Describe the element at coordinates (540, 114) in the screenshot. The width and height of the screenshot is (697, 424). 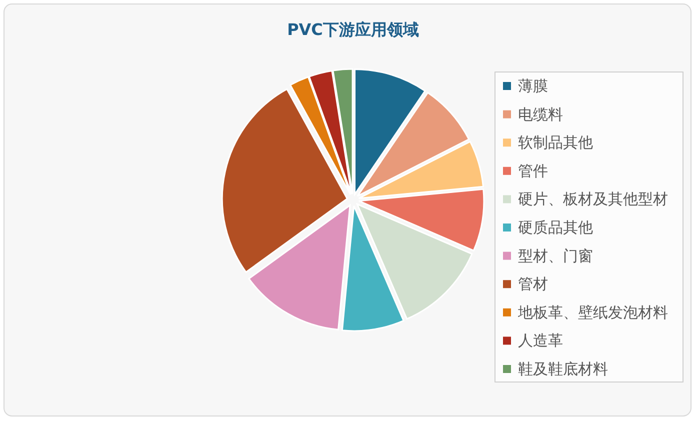
I see `legend-label: 电缆料` at that location.